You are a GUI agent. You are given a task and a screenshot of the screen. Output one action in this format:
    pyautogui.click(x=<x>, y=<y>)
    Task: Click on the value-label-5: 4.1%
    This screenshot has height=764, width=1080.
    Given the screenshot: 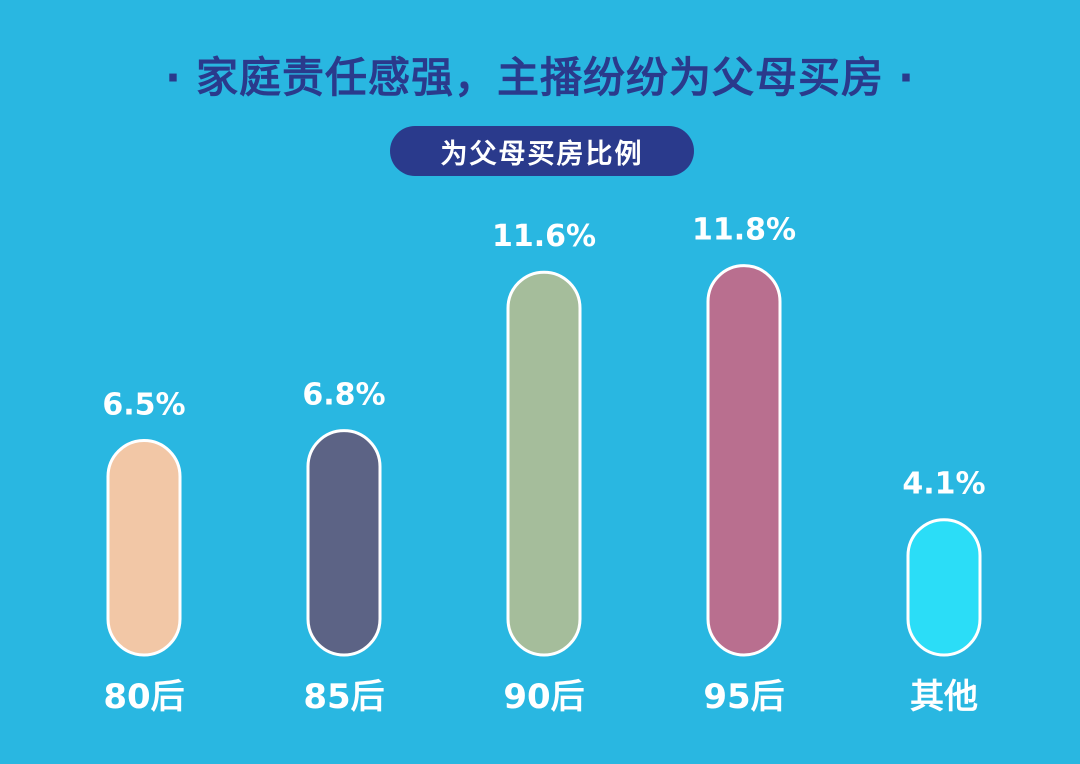 What is the action you would take?
    pyautogui.click(x=943, y=484)
    